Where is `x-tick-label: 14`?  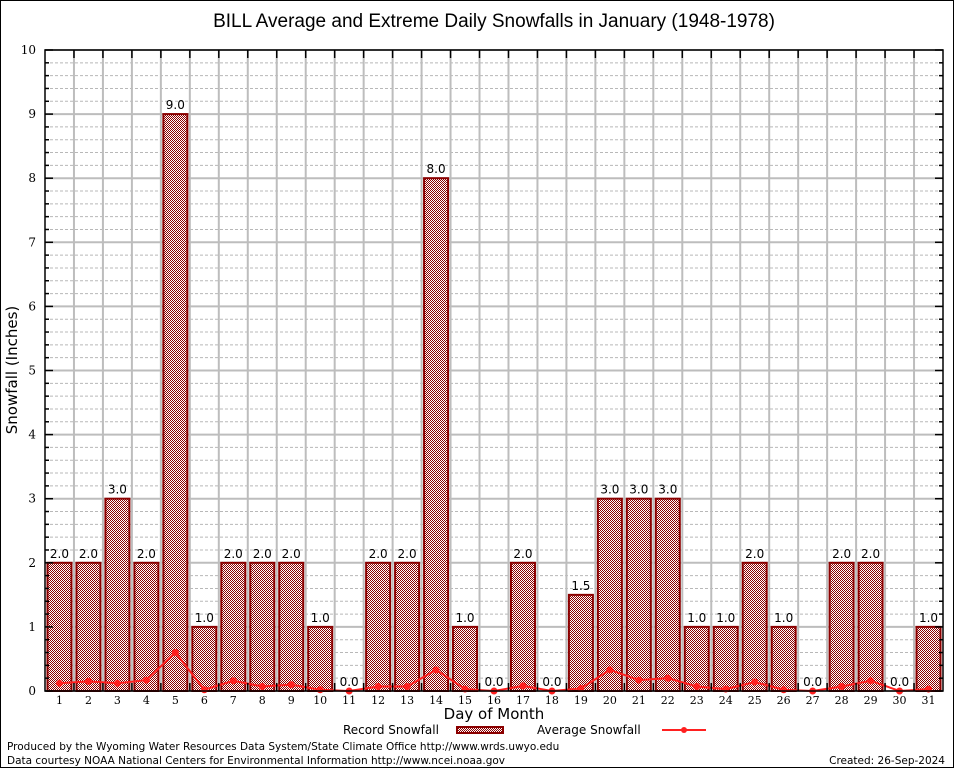 x-tick-label: 14 is located at coordinates (436, 700).